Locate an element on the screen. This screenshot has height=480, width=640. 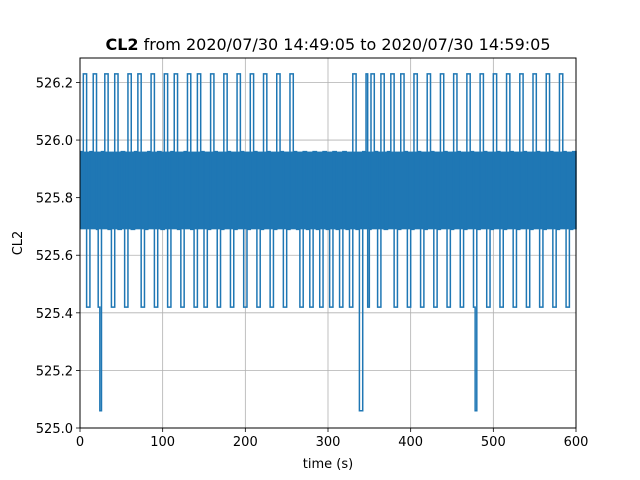
x-tick-label: 200 is located at coordinates (245, 442).